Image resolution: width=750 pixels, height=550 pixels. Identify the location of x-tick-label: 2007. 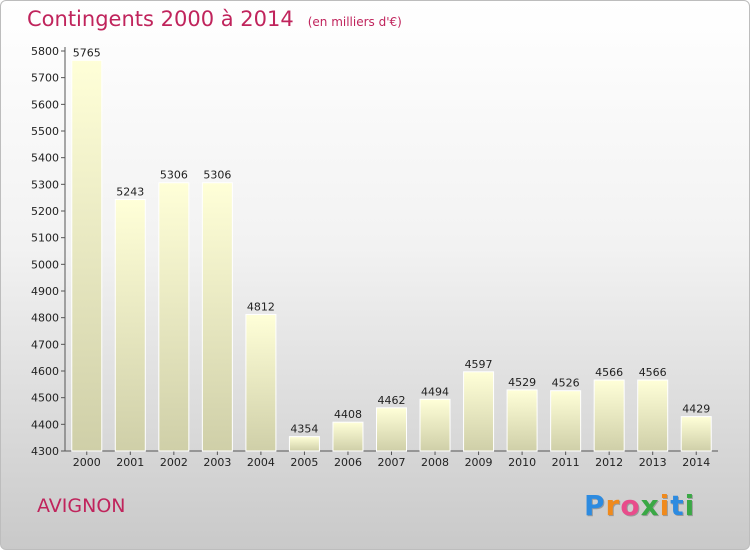
(392, 462).